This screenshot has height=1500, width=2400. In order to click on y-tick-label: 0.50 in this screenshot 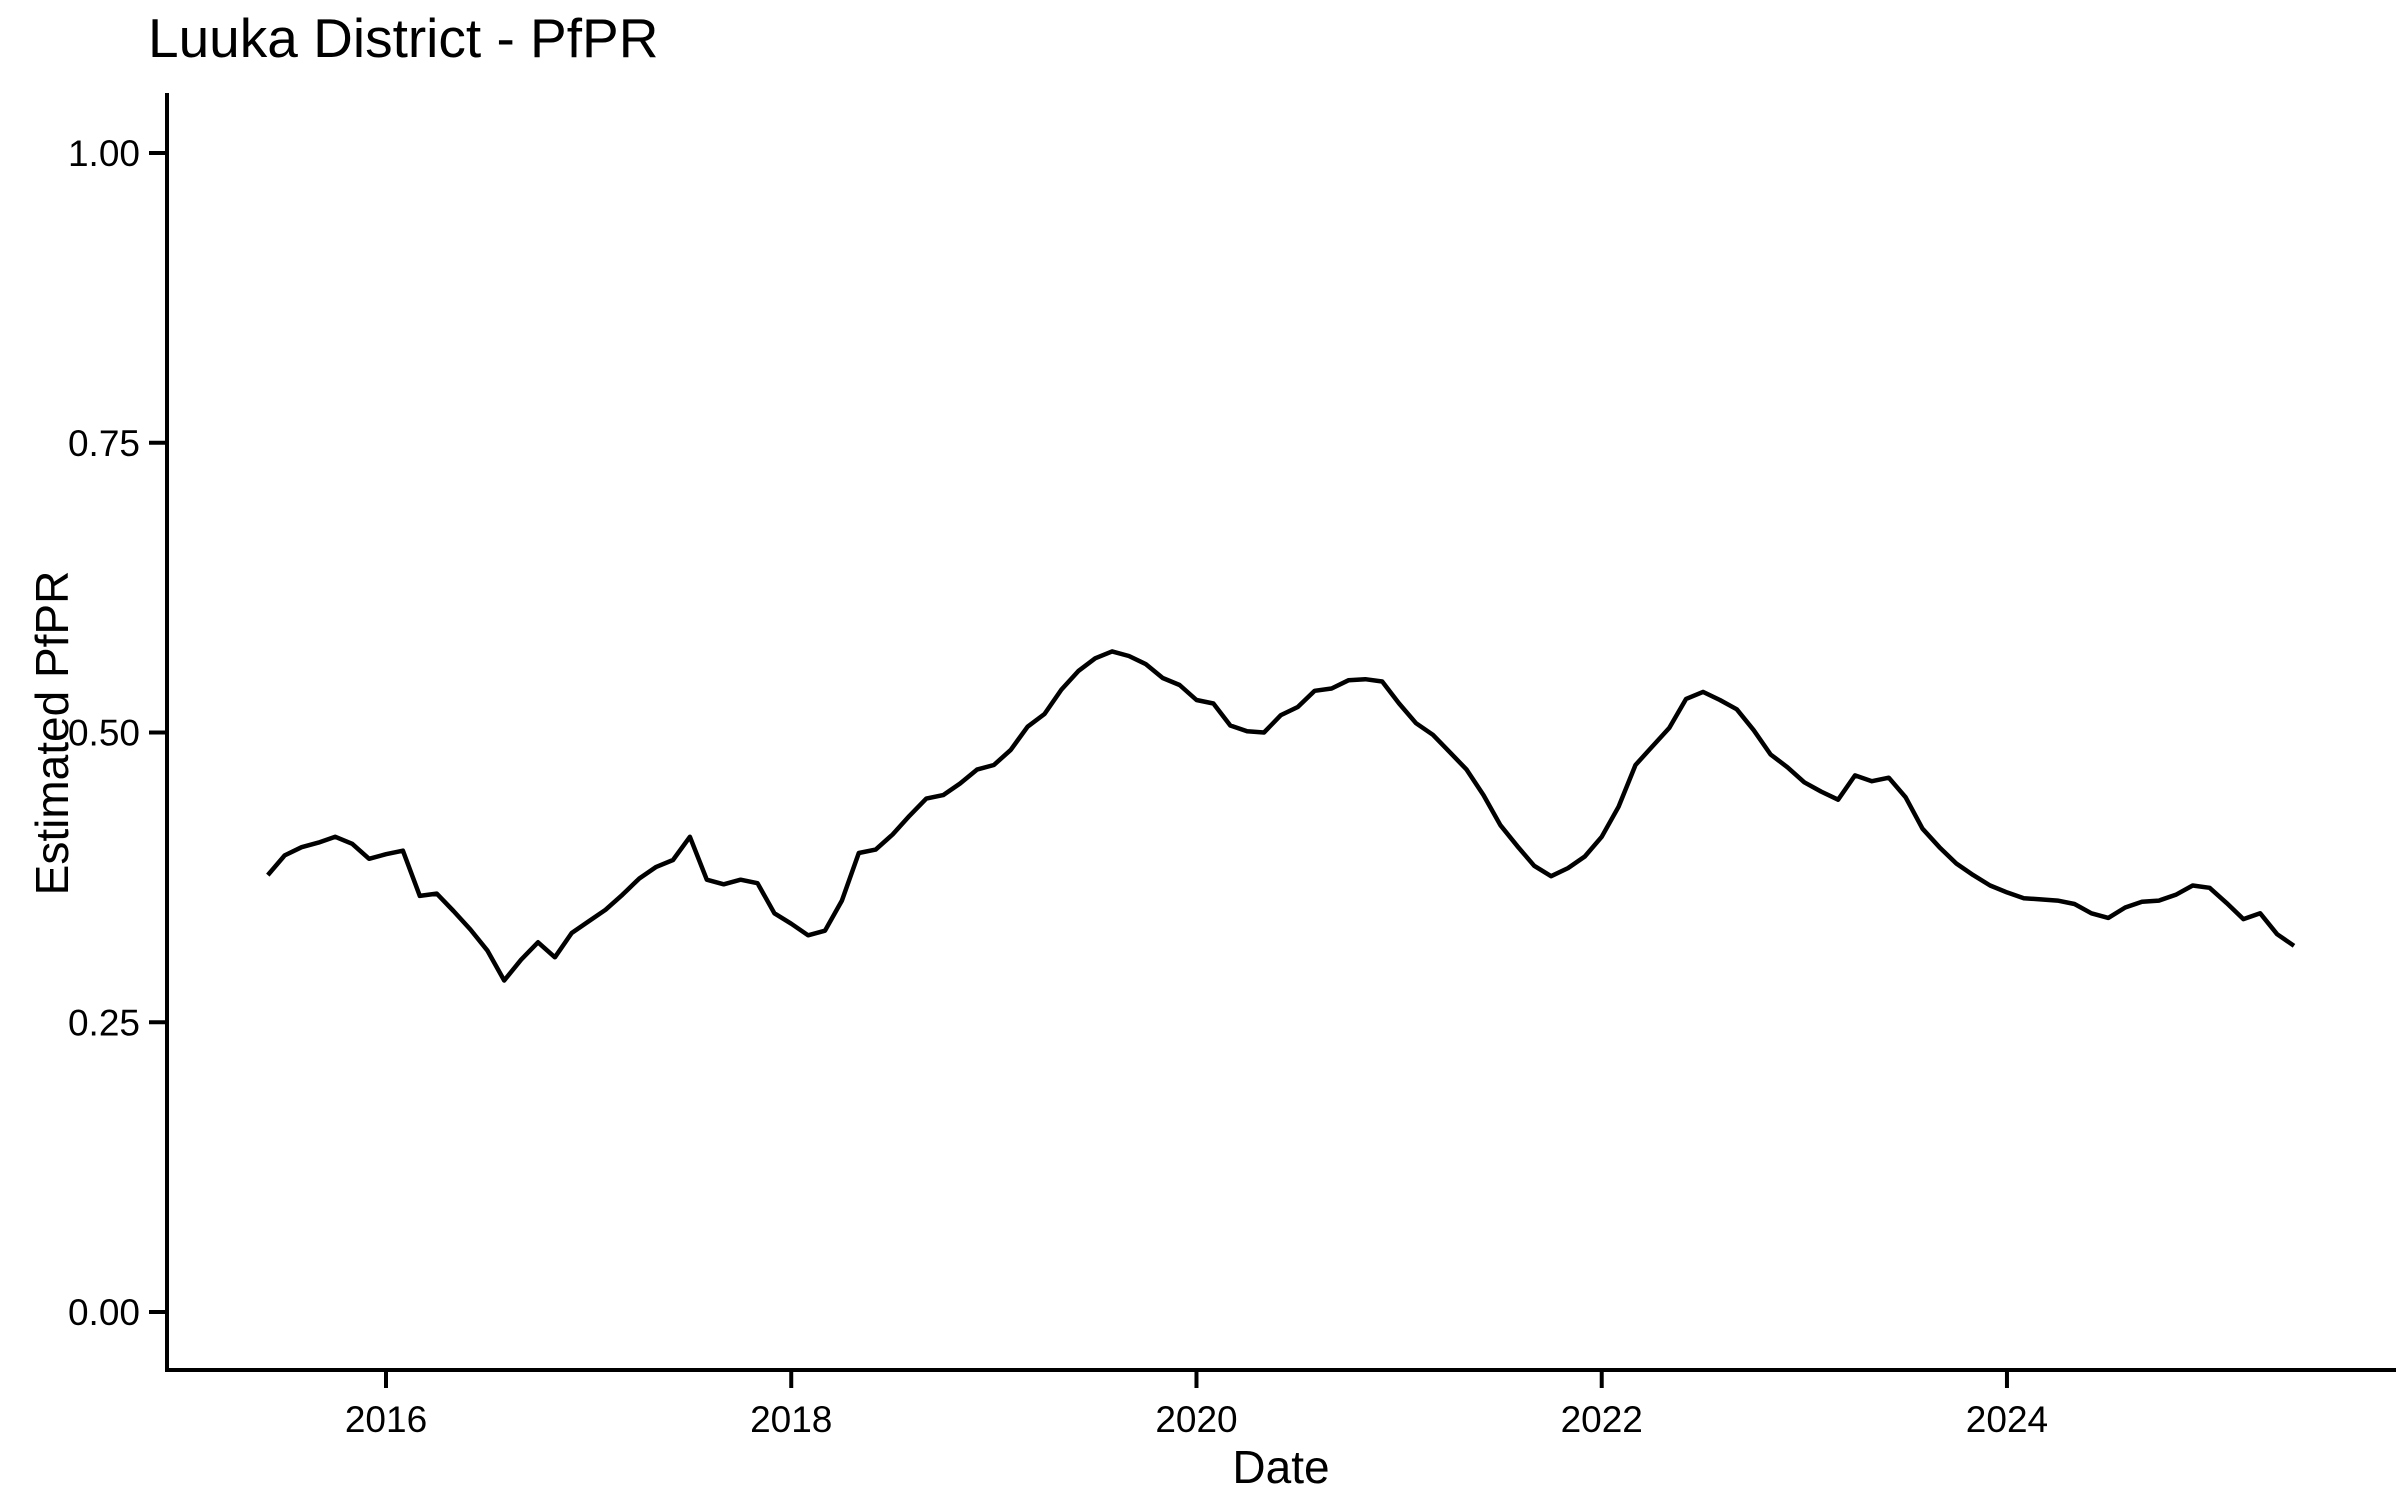, I will do `click(104, 733)`.